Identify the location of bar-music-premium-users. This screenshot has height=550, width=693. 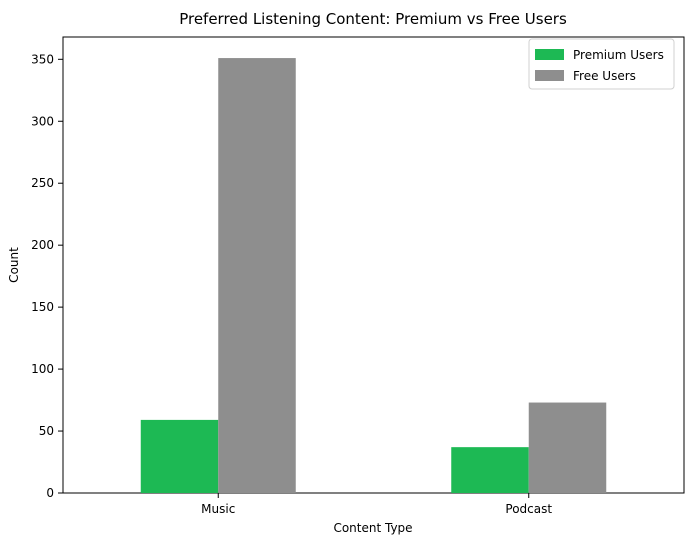
(179, 456).